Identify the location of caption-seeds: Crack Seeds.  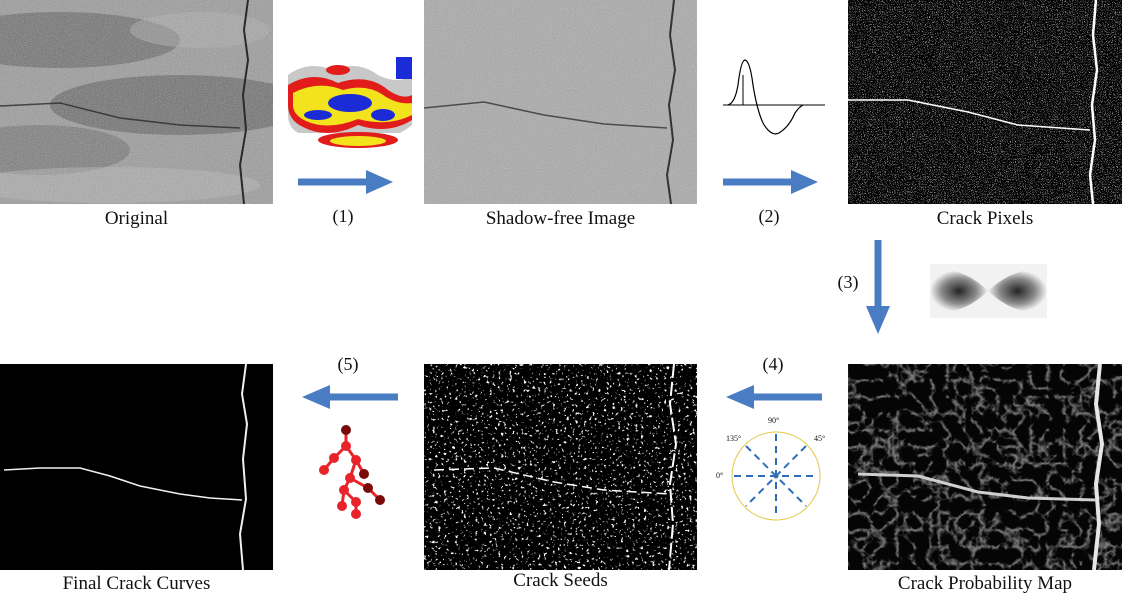
(560, 580).